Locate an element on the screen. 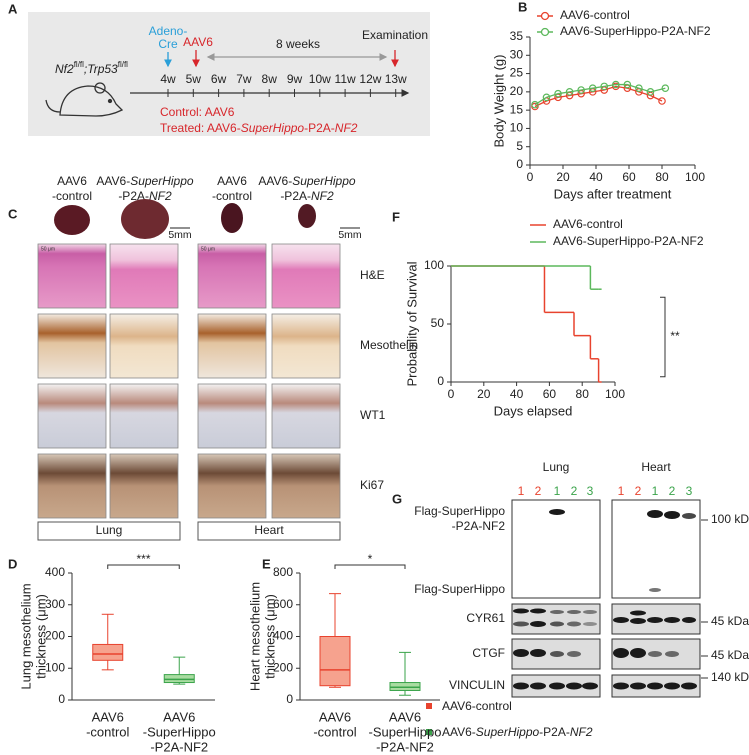 Image resolution: width=749 pixels, height=755 pixels. interval-label: 8 weeks is located at coordinates (298, 44).